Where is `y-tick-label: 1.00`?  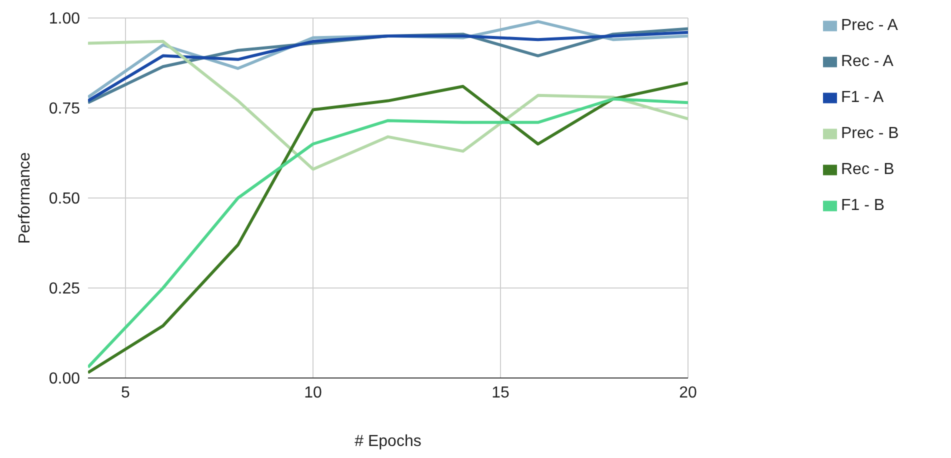
y-tick-label: 1.00 is located at coordinates (64, 19).